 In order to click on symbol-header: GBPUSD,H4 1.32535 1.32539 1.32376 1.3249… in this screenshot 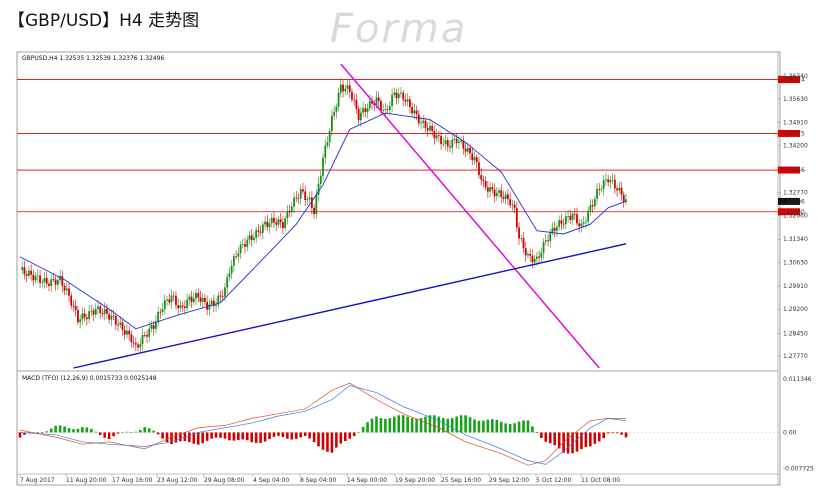, I will do `click(93, 58)`.